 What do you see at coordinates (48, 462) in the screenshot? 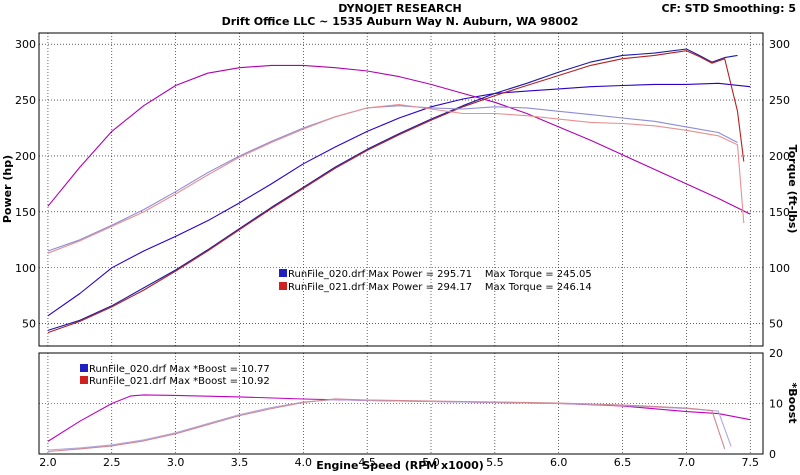
I see `rpm-tick-0: 2.0` at bounding box center [48, 462].